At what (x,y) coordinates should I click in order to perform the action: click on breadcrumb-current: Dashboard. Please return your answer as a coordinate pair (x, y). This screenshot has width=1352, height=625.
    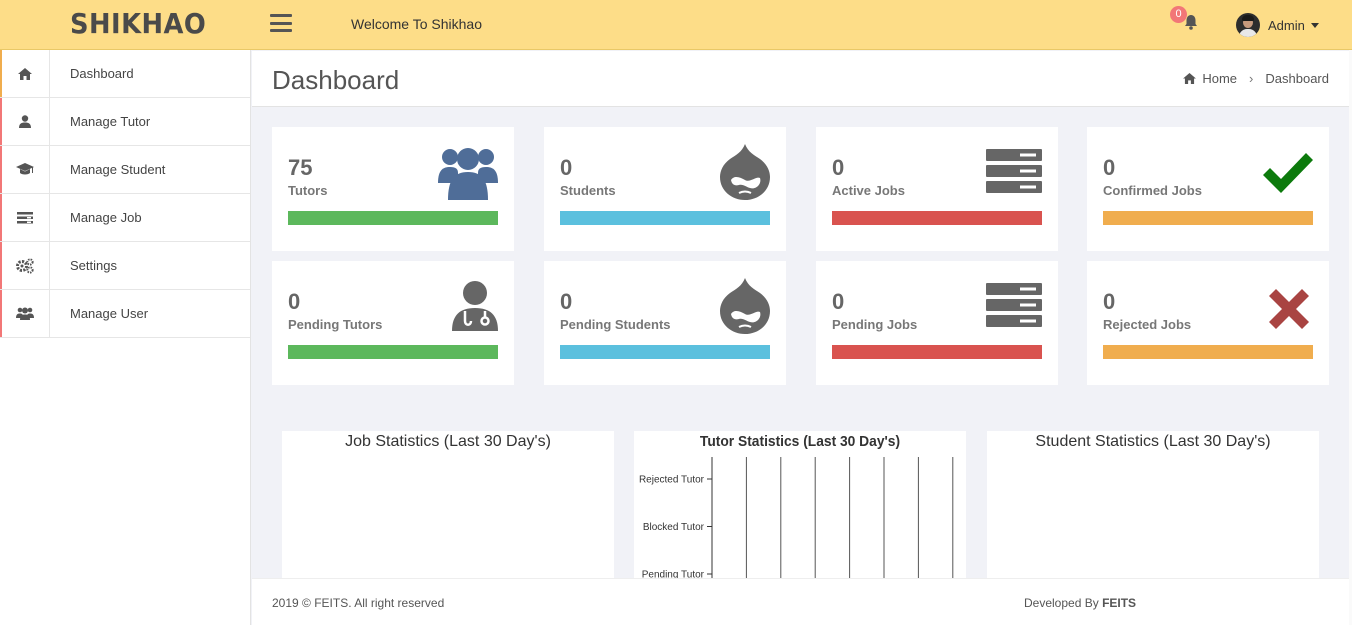
    Looking at the image, I should click on (1297, 78).